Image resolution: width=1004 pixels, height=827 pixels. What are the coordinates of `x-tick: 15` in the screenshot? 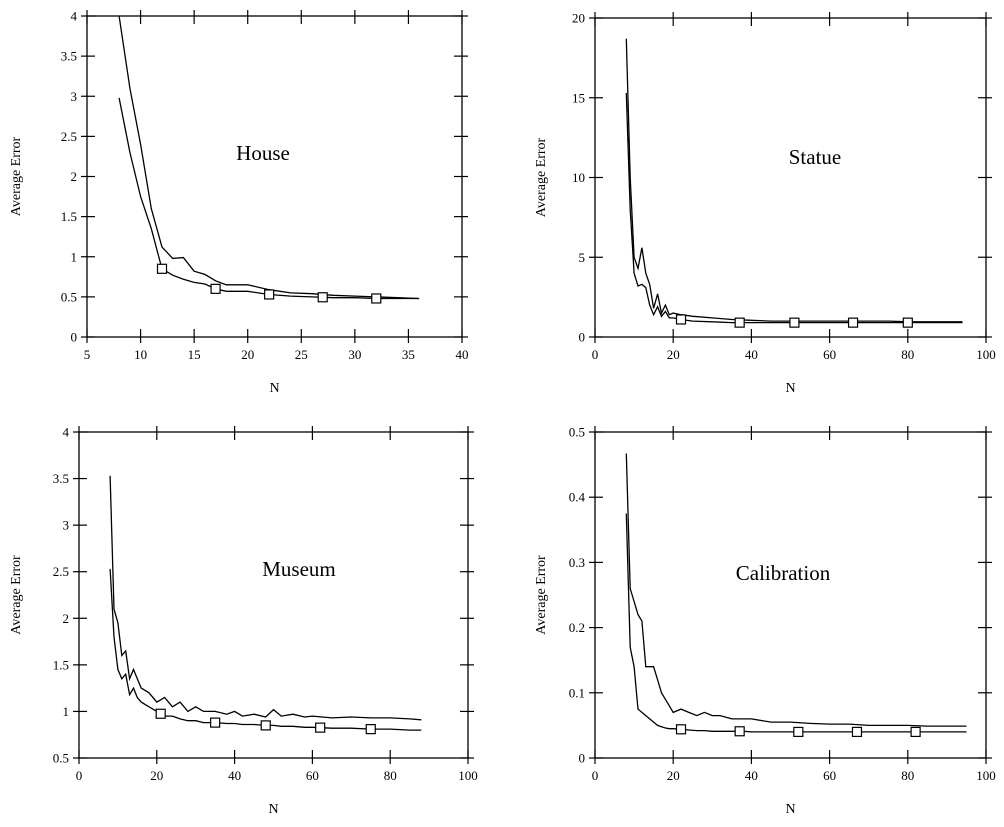 It's located at (194, 186).